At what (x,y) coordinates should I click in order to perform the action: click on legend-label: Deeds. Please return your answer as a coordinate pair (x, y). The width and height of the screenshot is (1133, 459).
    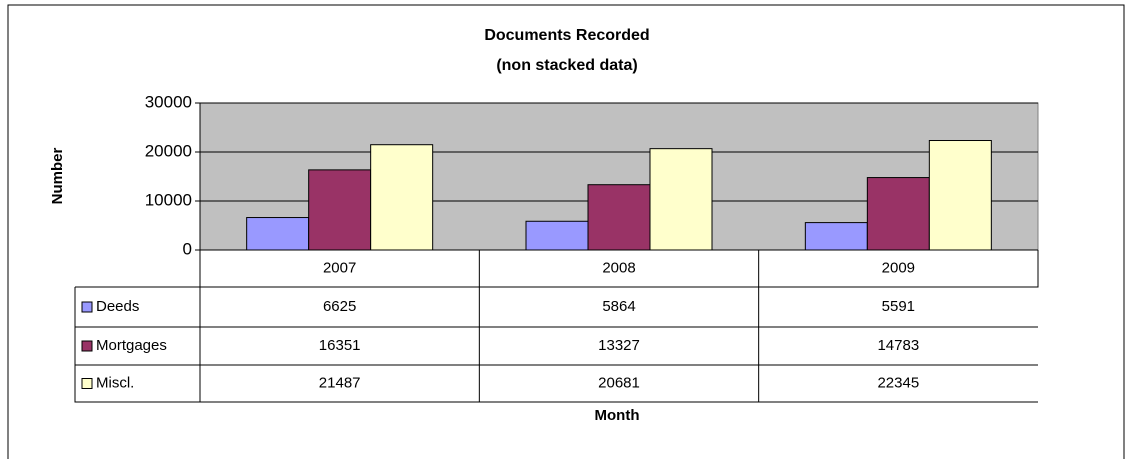
    Looking at the image, I should click on (117, 306).